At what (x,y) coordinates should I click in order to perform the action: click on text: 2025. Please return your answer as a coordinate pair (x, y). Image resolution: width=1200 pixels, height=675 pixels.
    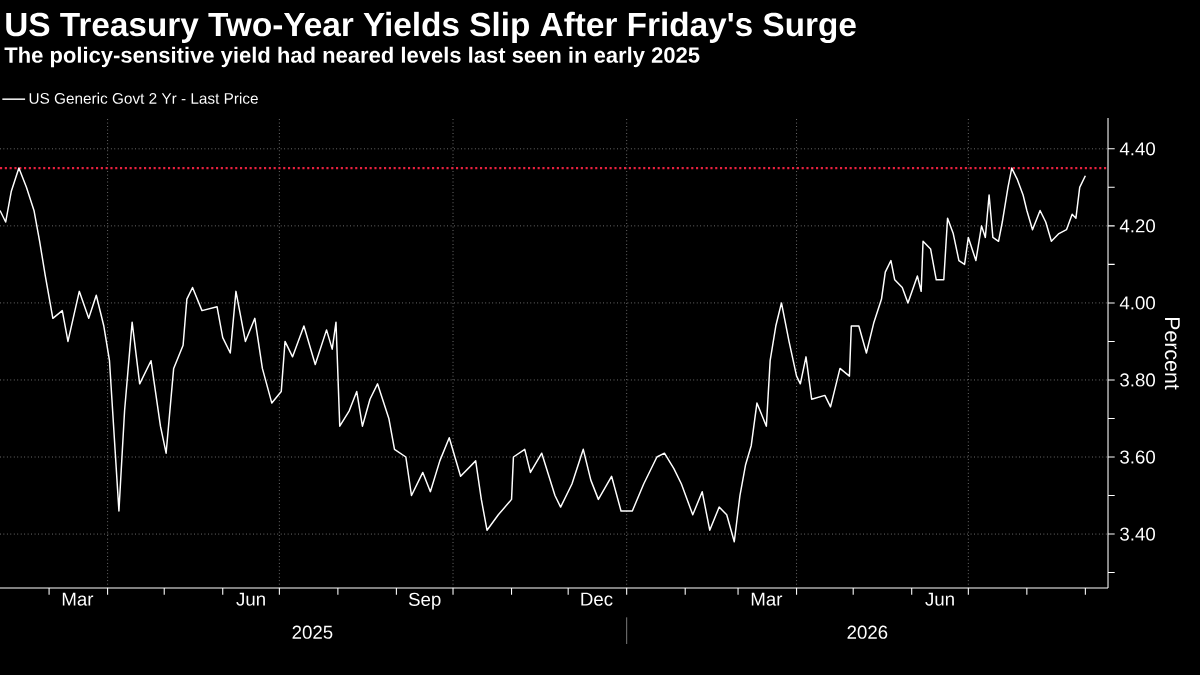
    Looking at the image, I should click on (312, 632).